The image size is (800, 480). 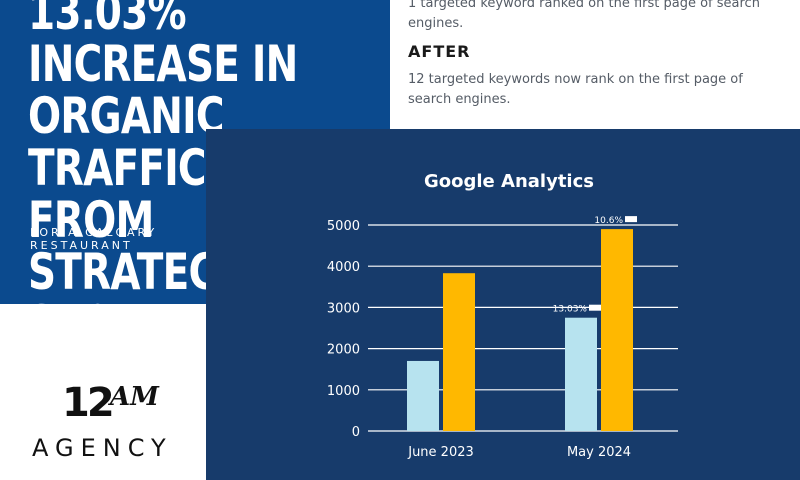 What do you see at coordinates (599, 452) in the screenshot?
I see `x-tick-label: May 2024` at bounding box center [599, 452].